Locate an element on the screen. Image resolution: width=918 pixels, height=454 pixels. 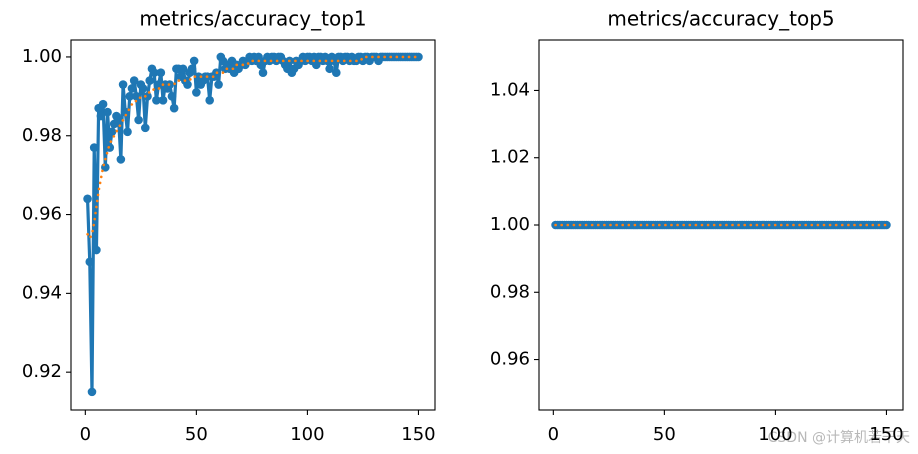
y-tick-label: 1.04 is located at coordinates (510, 89).